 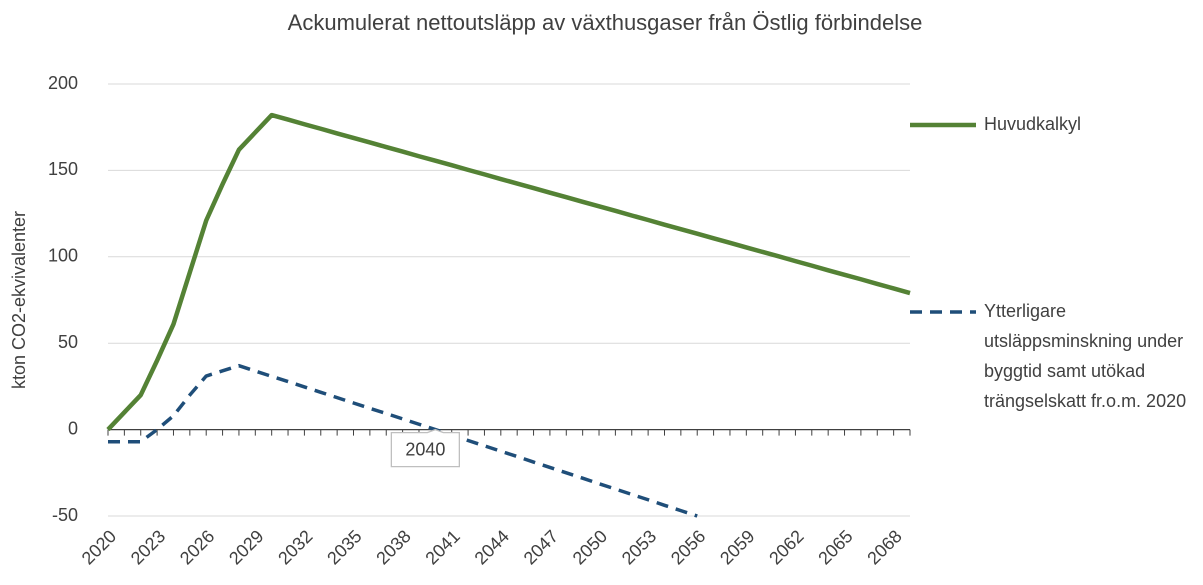 What do you see at coordinates (68, 342) in the screenshot?
I see `y-tick-label: 50` at bounding box center [68, 342].